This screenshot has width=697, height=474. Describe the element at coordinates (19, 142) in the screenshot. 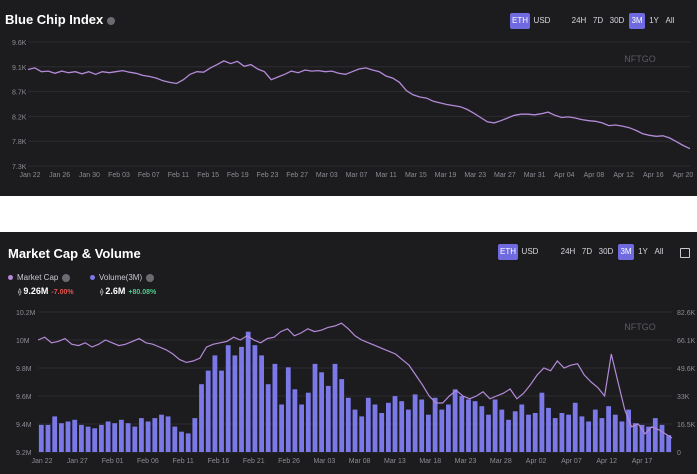

I see `y-tick-label: 7.8K` at that location.